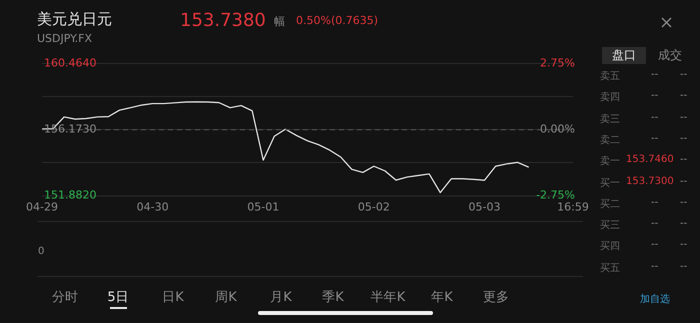  What do you see at coordinates (644, 203) in the screenshot?
I see `text: 买二 -- --` at bounding box center [644, 203].